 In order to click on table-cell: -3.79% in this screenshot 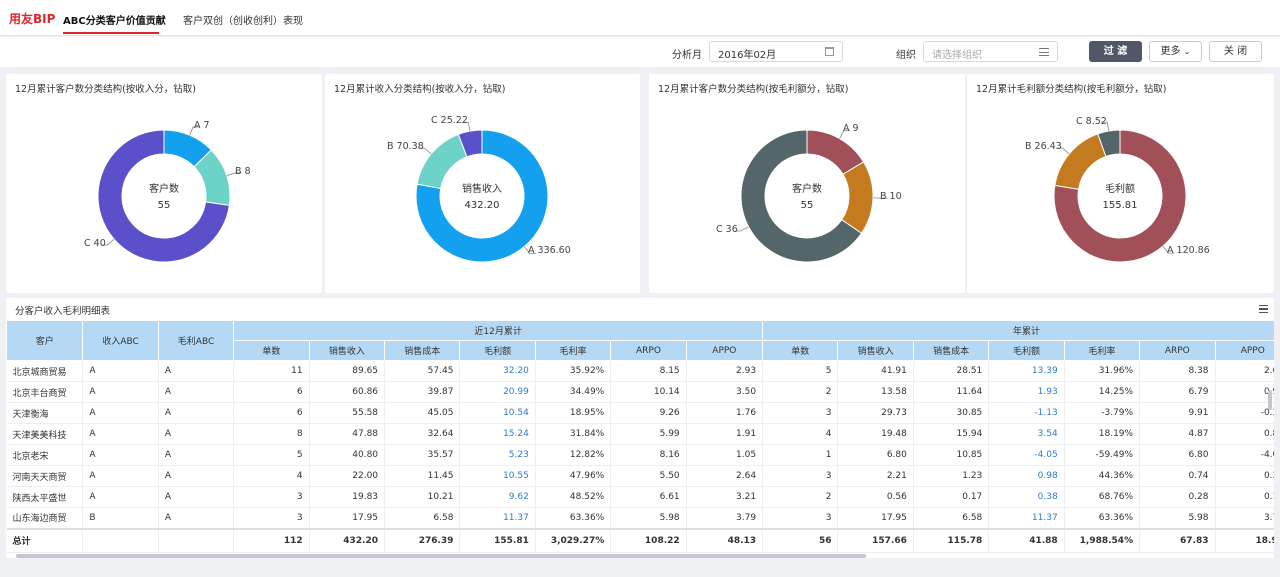, I will do `click(1102, 413)`.